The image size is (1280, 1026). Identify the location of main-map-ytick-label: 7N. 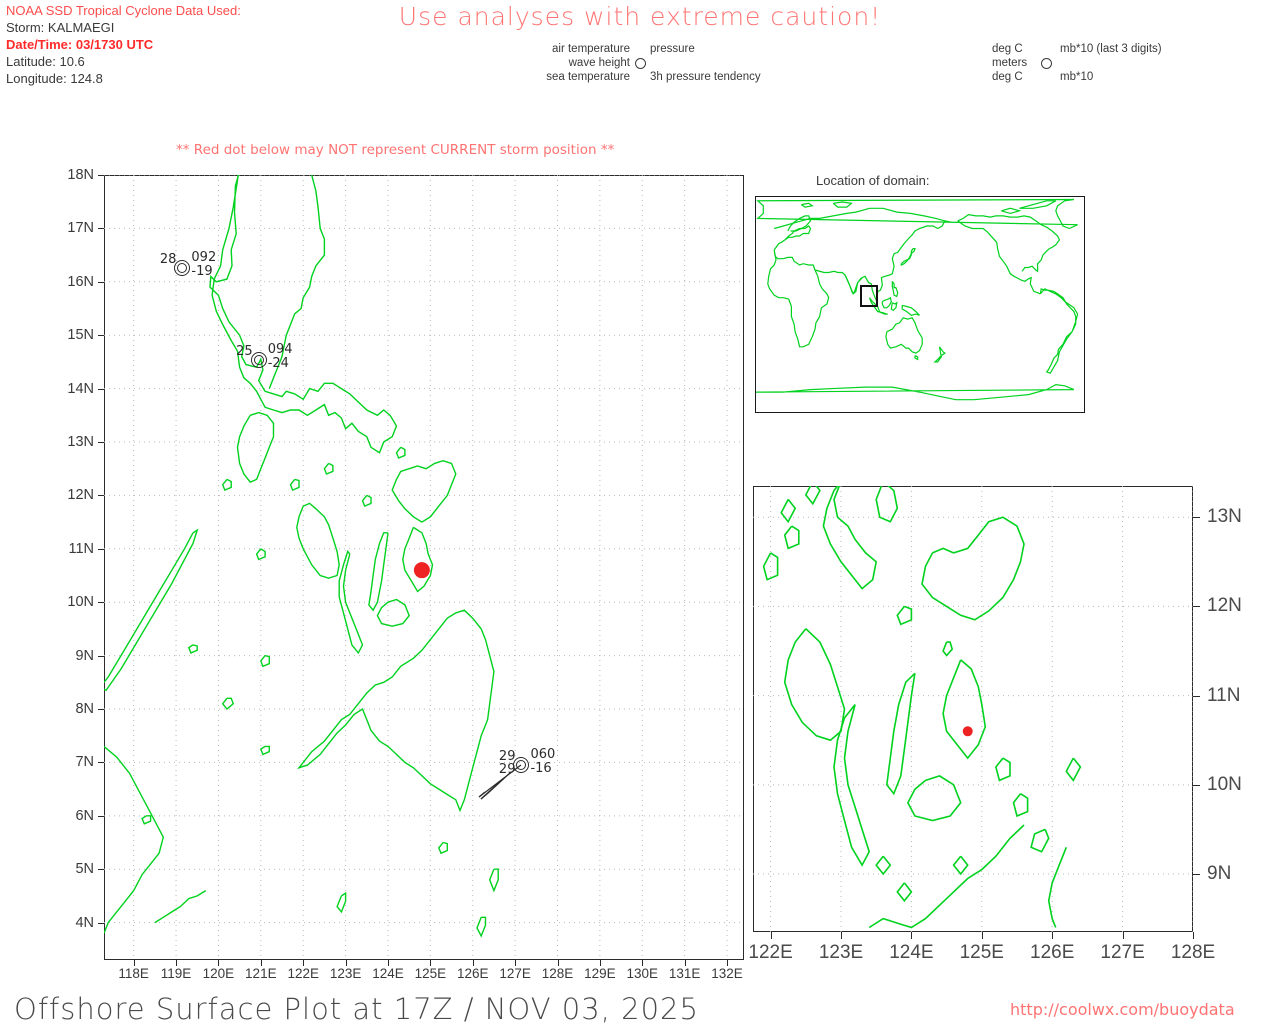
(84, 762).